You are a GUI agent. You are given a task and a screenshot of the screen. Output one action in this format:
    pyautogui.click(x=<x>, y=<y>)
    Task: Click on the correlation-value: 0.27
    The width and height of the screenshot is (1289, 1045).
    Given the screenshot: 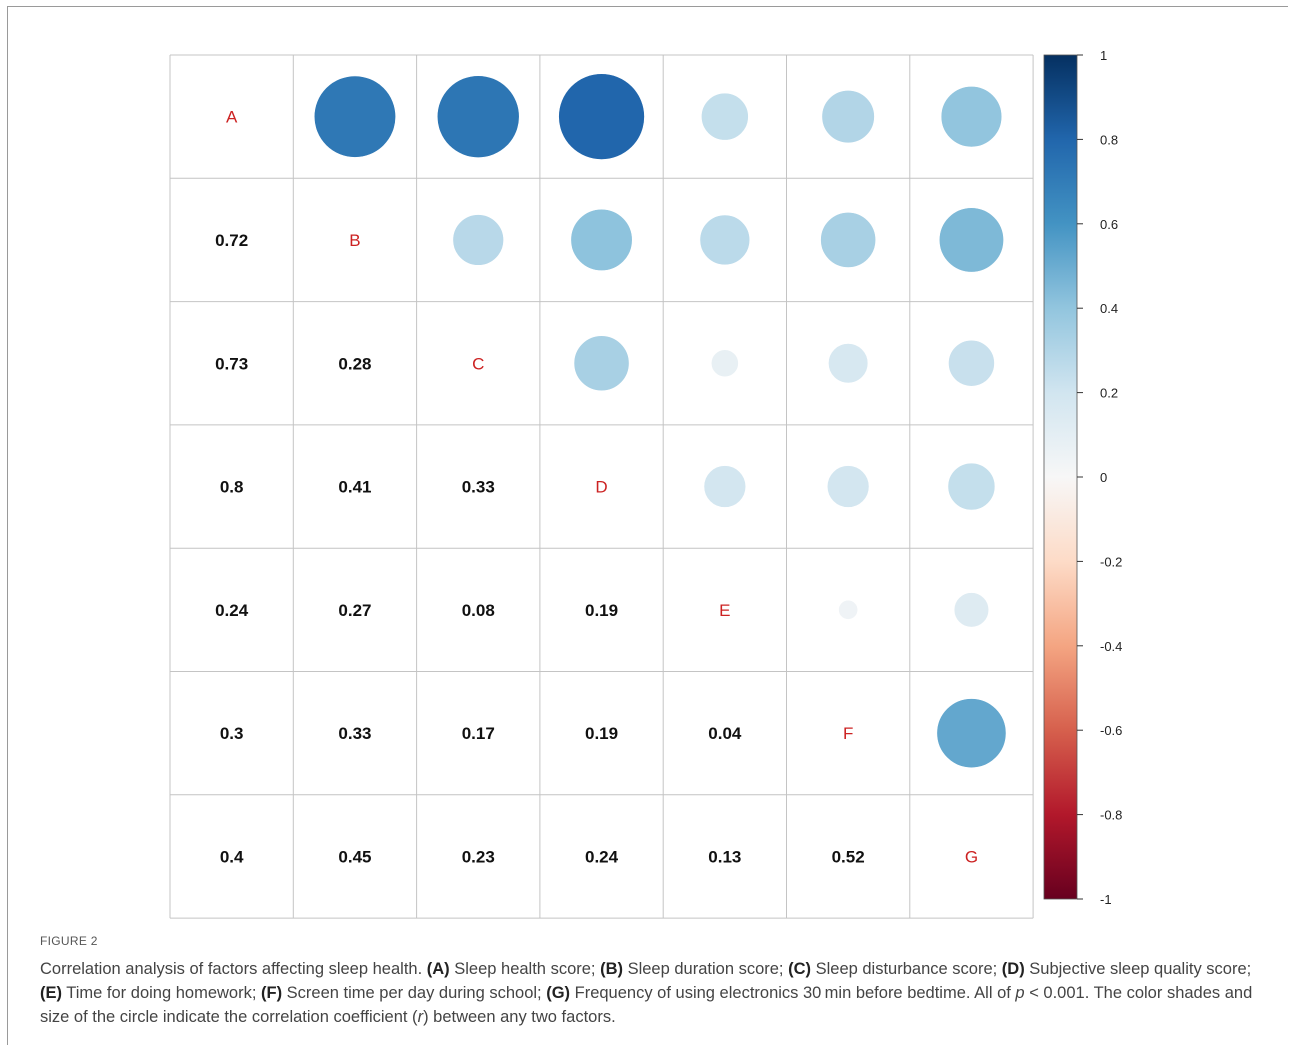 What is the action you would take?
    pyautogui.click(x=354, y=610)
    